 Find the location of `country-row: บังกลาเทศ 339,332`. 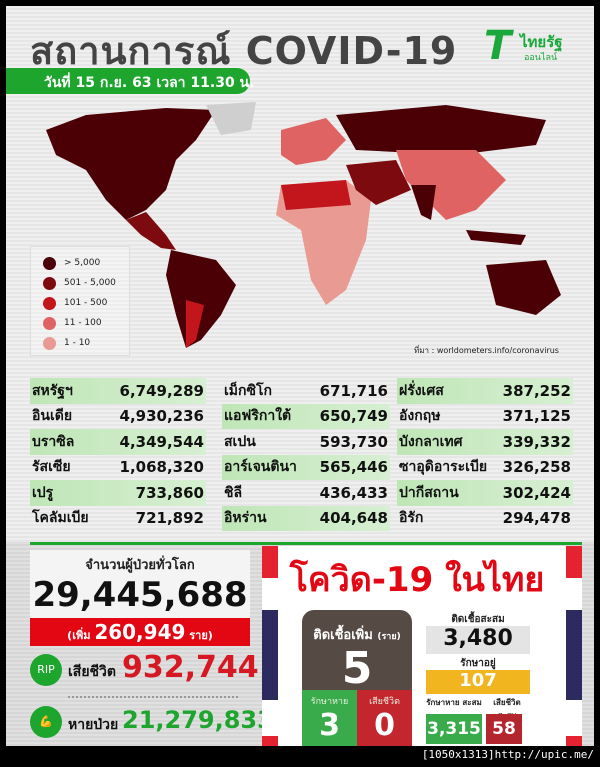

country-row: บังกลาเทศ 339,332 is located at coordinates (485, 442).